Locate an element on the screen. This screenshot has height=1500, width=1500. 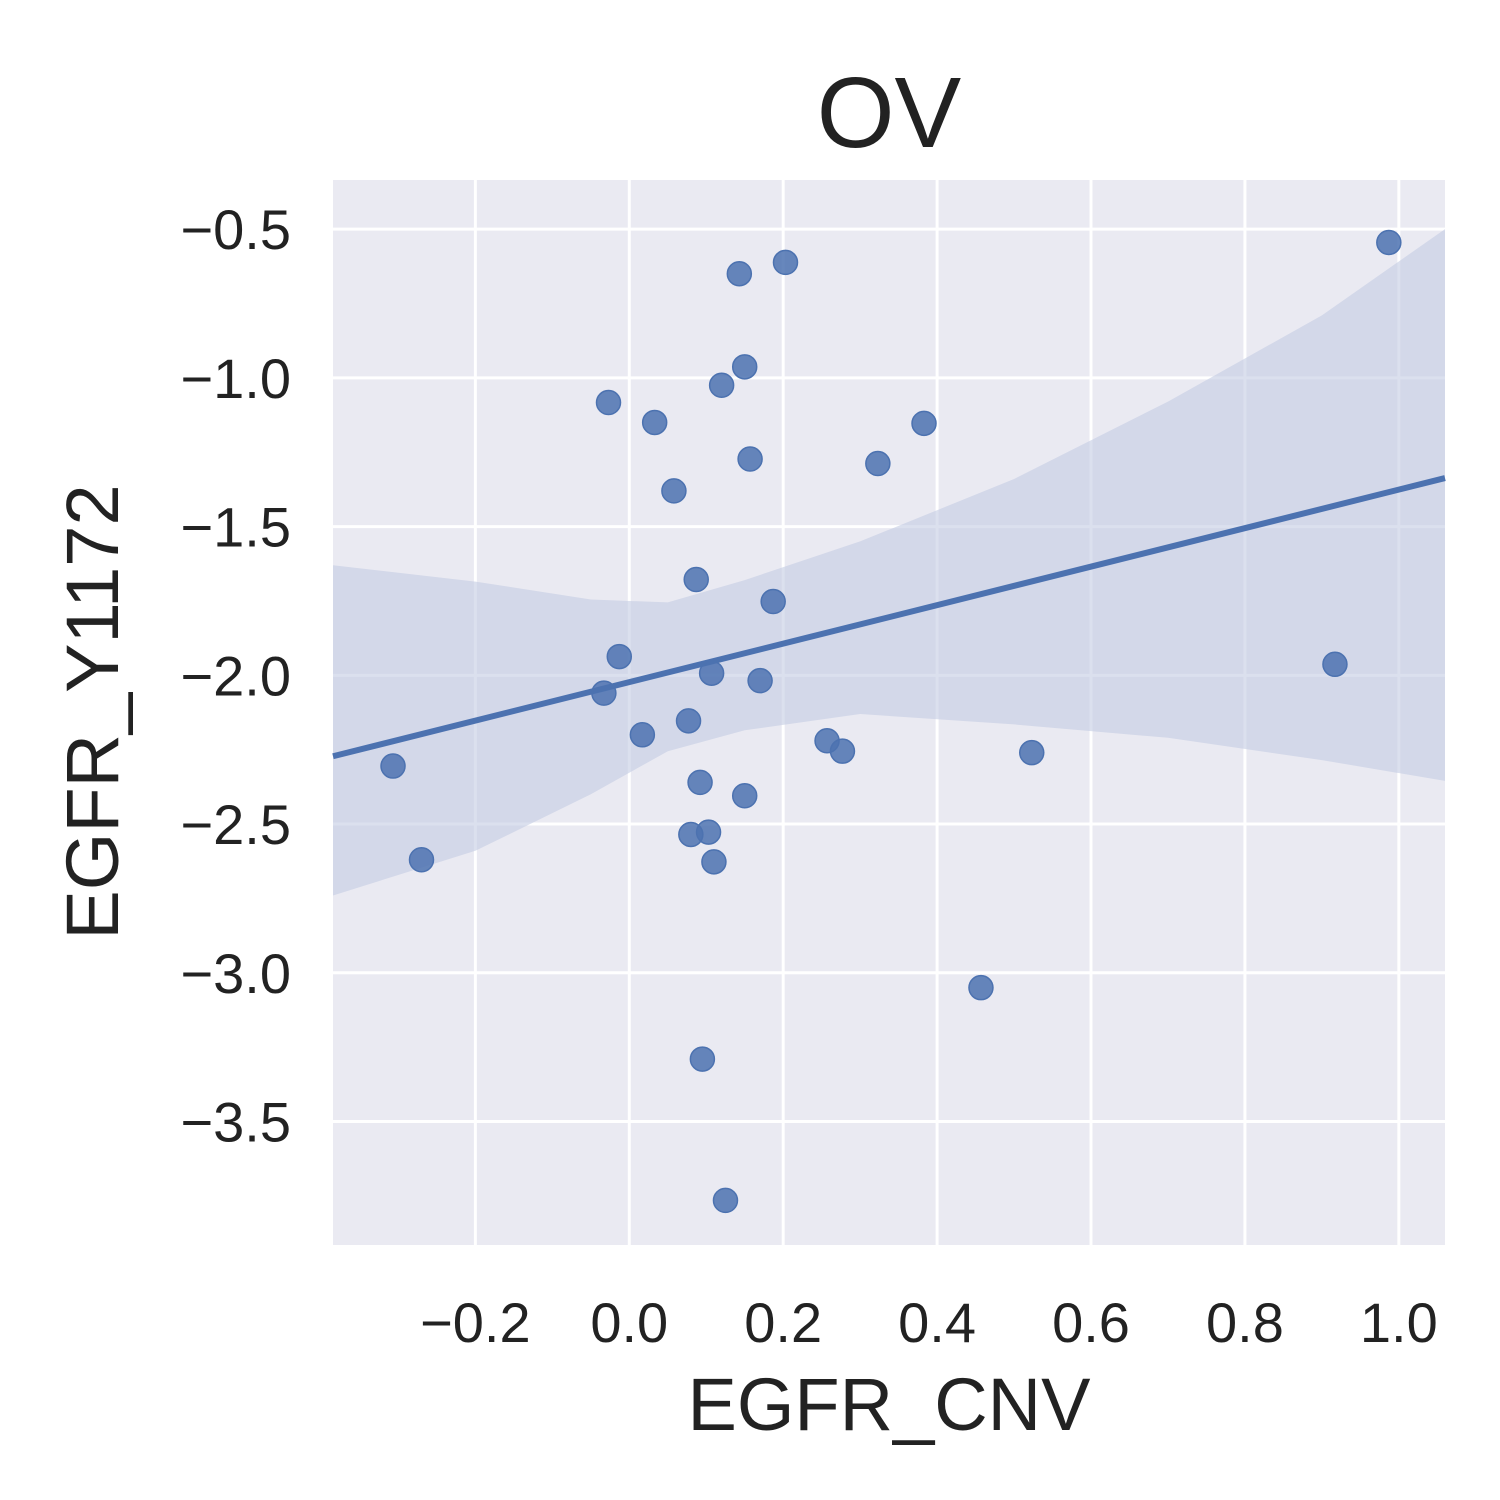
x-tick-label: 0.0 is located at coordinates (629, 1322).